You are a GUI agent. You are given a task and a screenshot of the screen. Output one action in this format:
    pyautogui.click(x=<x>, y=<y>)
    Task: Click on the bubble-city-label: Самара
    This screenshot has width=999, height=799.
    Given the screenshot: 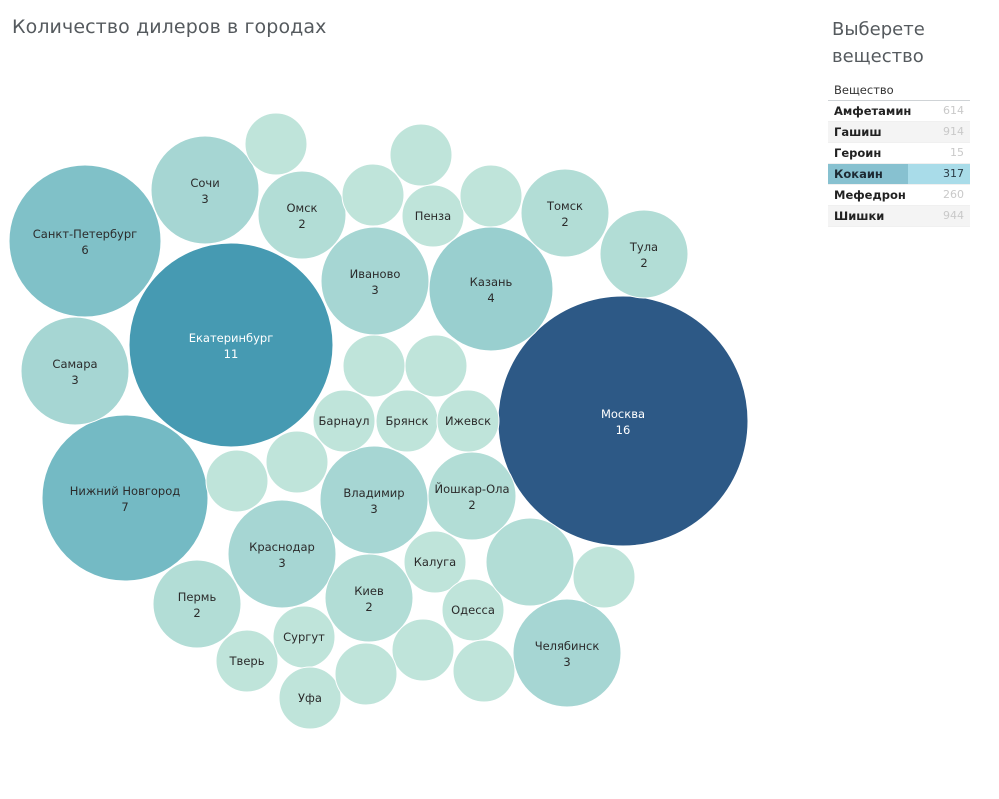 What is the action you would take?
    pyautogui.click(x=74, y=364)
    